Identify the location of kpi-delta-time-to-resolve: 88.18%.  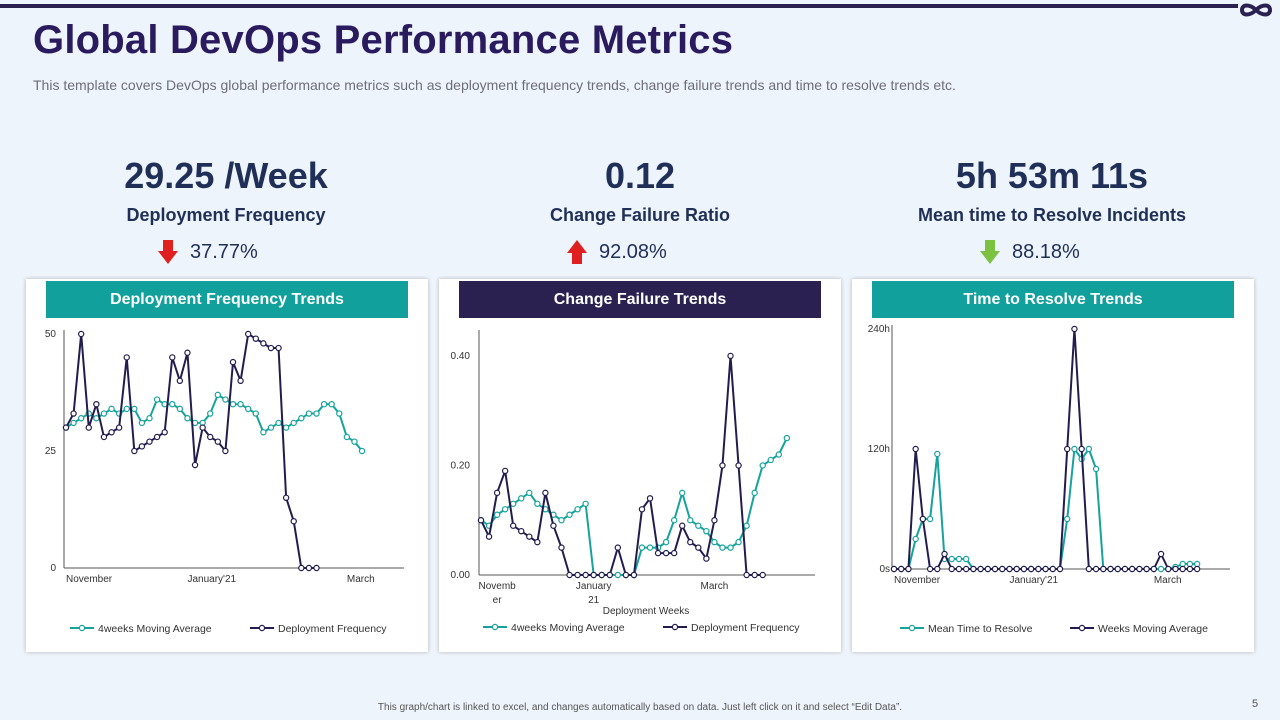
(1030, 252).